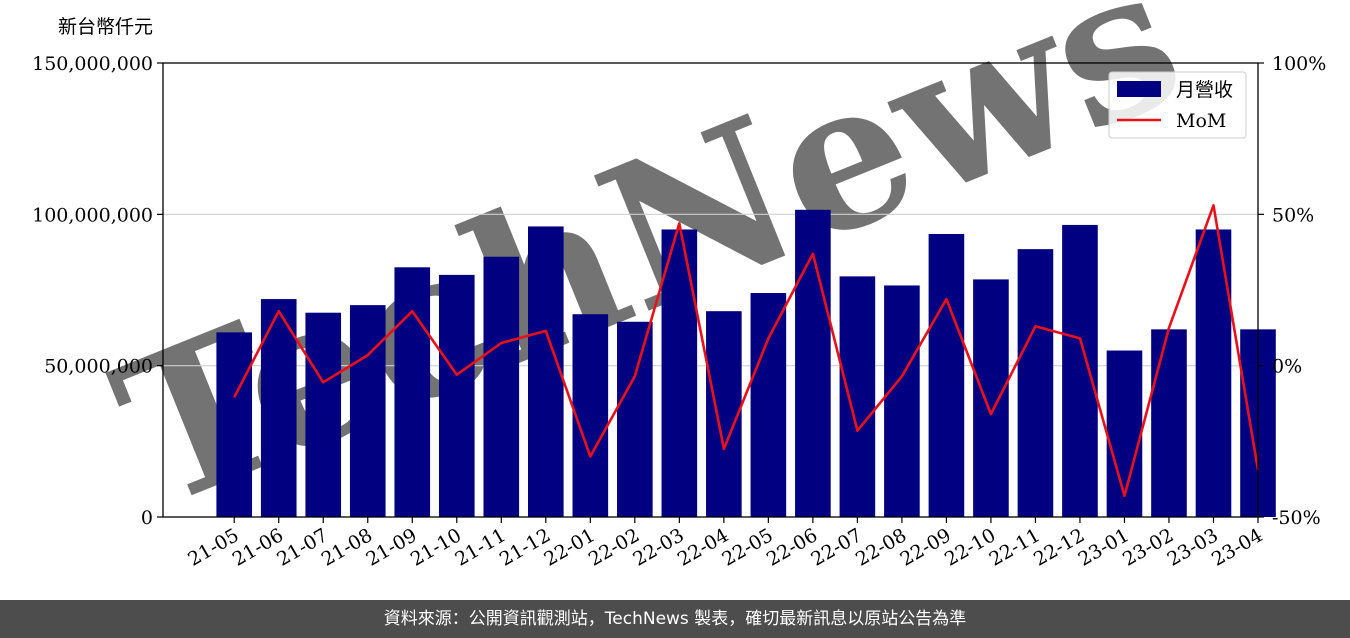 This screenshot has height=638, width=1350. I want to click on x-tick-label: 21-06, so click(258, 547).